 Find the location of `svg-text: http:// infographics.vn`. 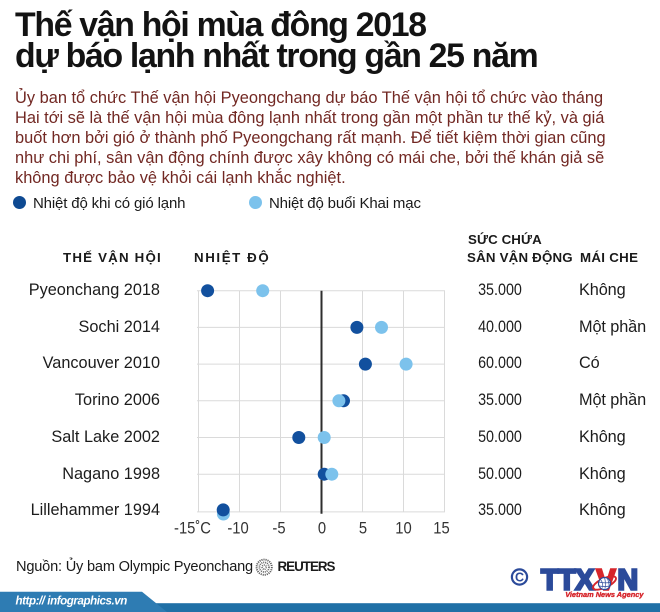

svg-text: http:// infographics.vn is located at coordinates (72, 601).